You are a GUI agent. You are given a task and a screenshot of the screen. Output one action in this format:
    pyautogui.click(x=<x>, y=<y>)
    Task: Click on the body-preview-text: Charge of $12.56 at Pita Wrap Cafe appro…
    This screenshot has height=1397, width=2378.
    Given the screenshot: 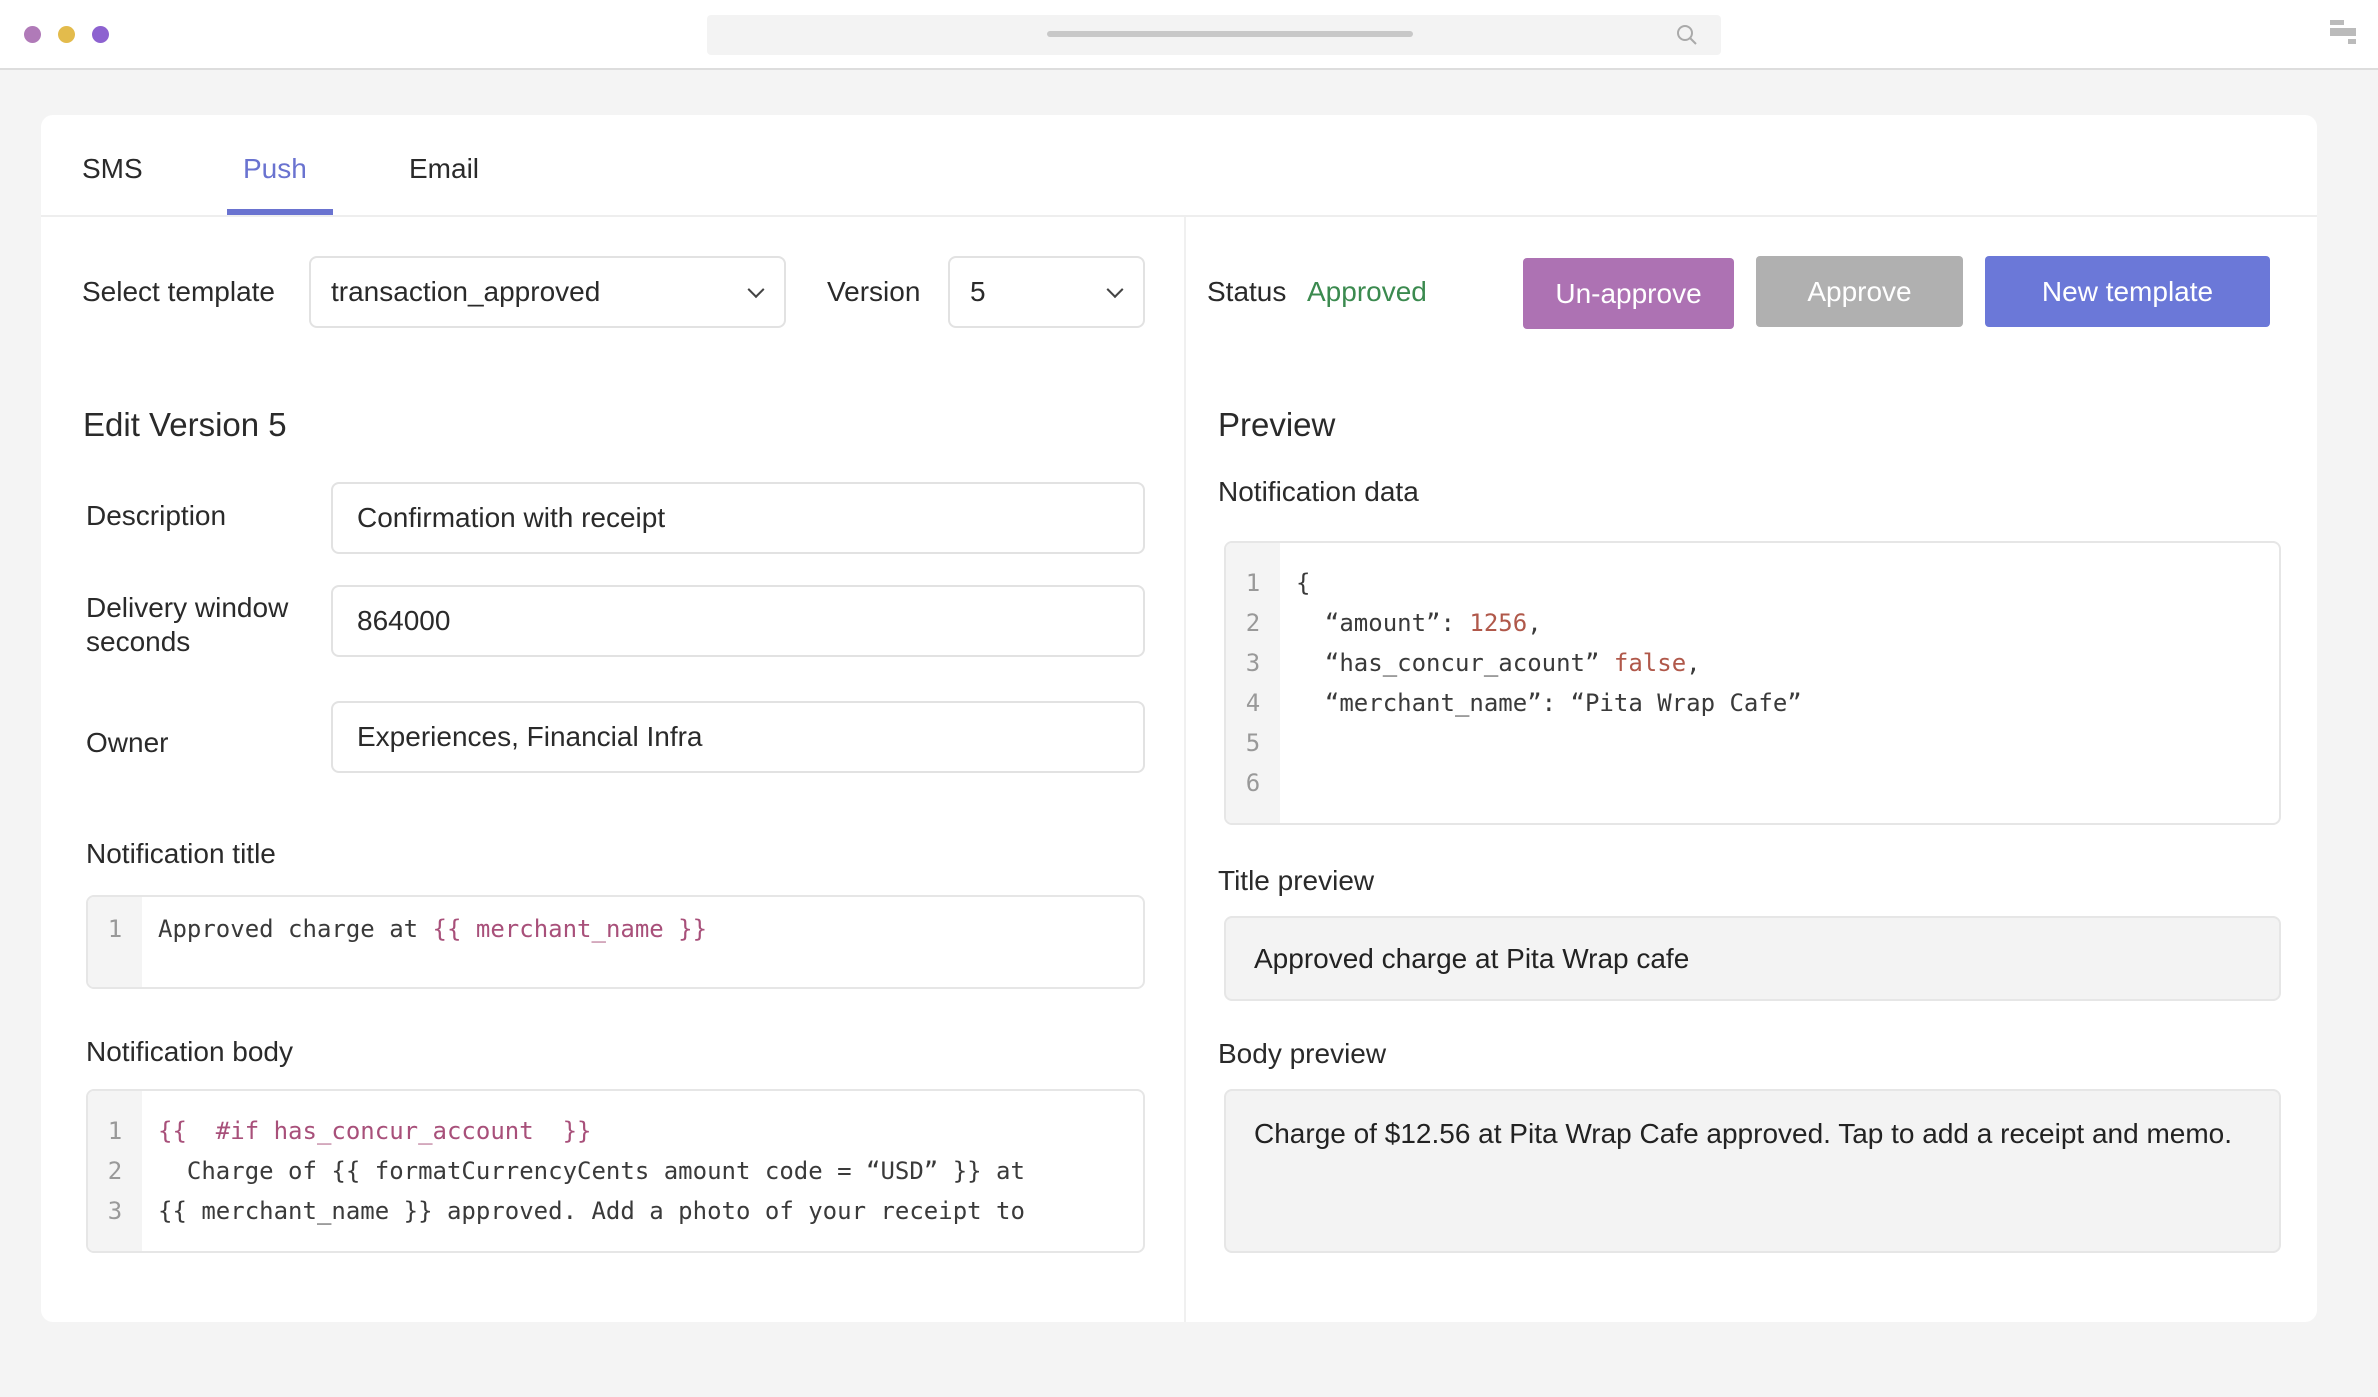 What is the action you would take?
    pyautogui.click(x=1743, y=1133)
    